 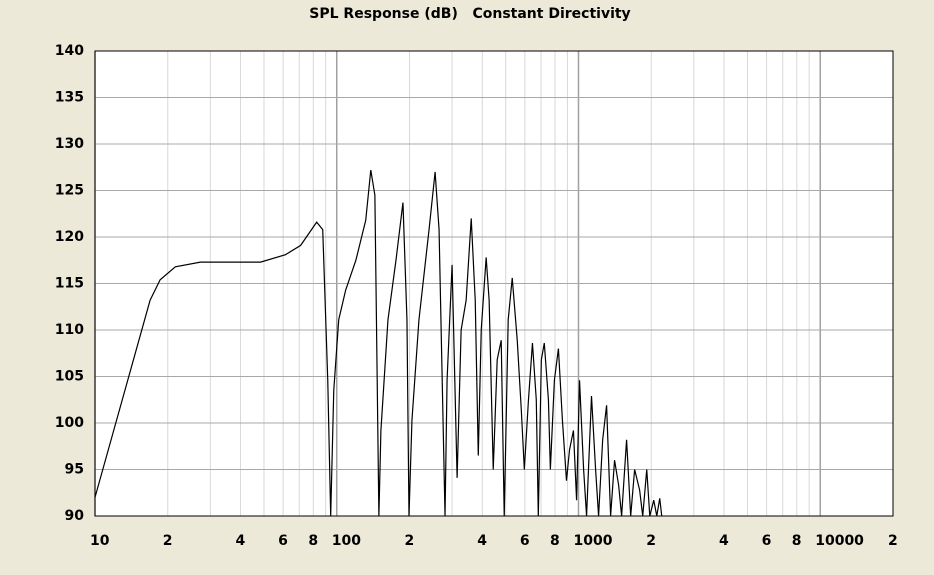 I want to click on y-tick-label: 135, so click(x=69, y=98).